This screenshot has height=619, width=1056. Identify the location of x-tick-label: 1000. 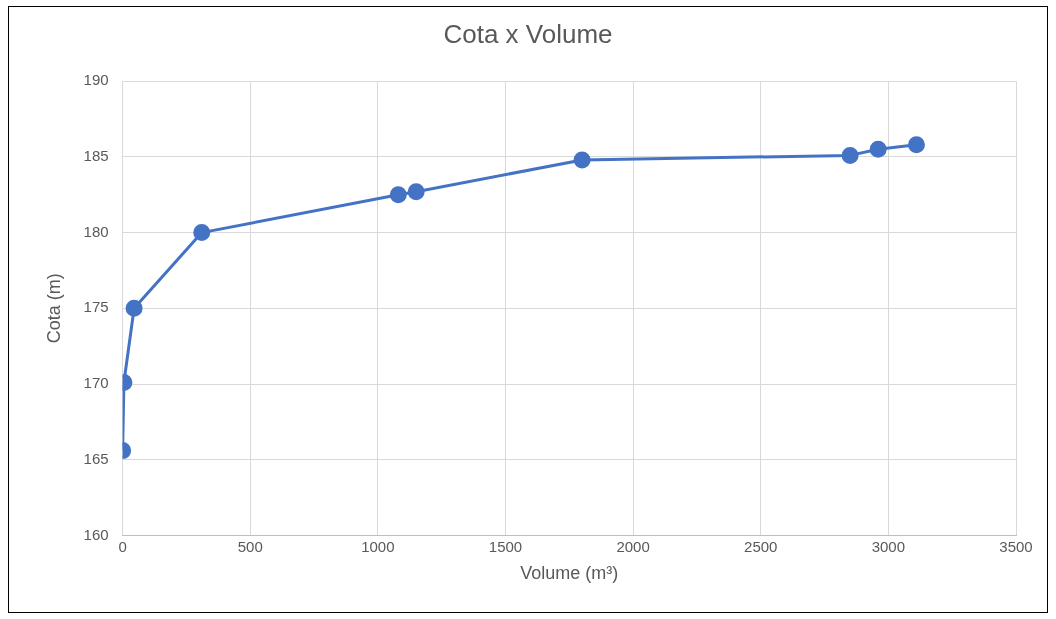
(378, 546).